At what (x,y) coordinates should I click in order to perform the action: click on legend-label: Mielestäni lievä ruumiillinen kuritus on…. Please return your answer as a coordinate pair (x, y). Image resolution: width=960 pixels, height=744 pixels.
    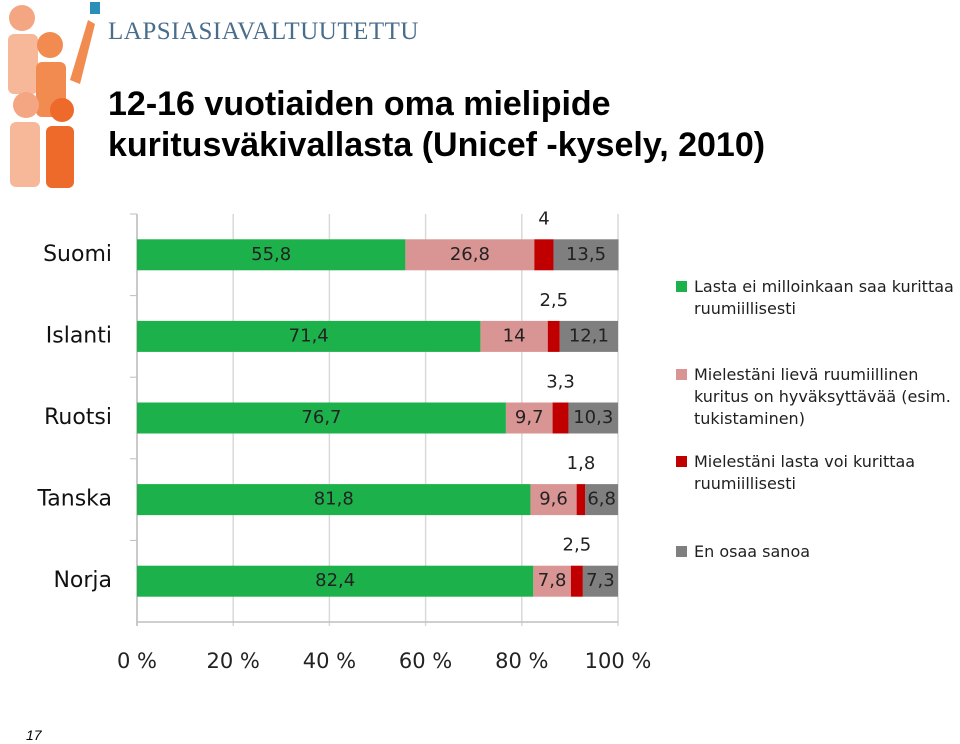
    Looking at the image, I should click on (822, 396).